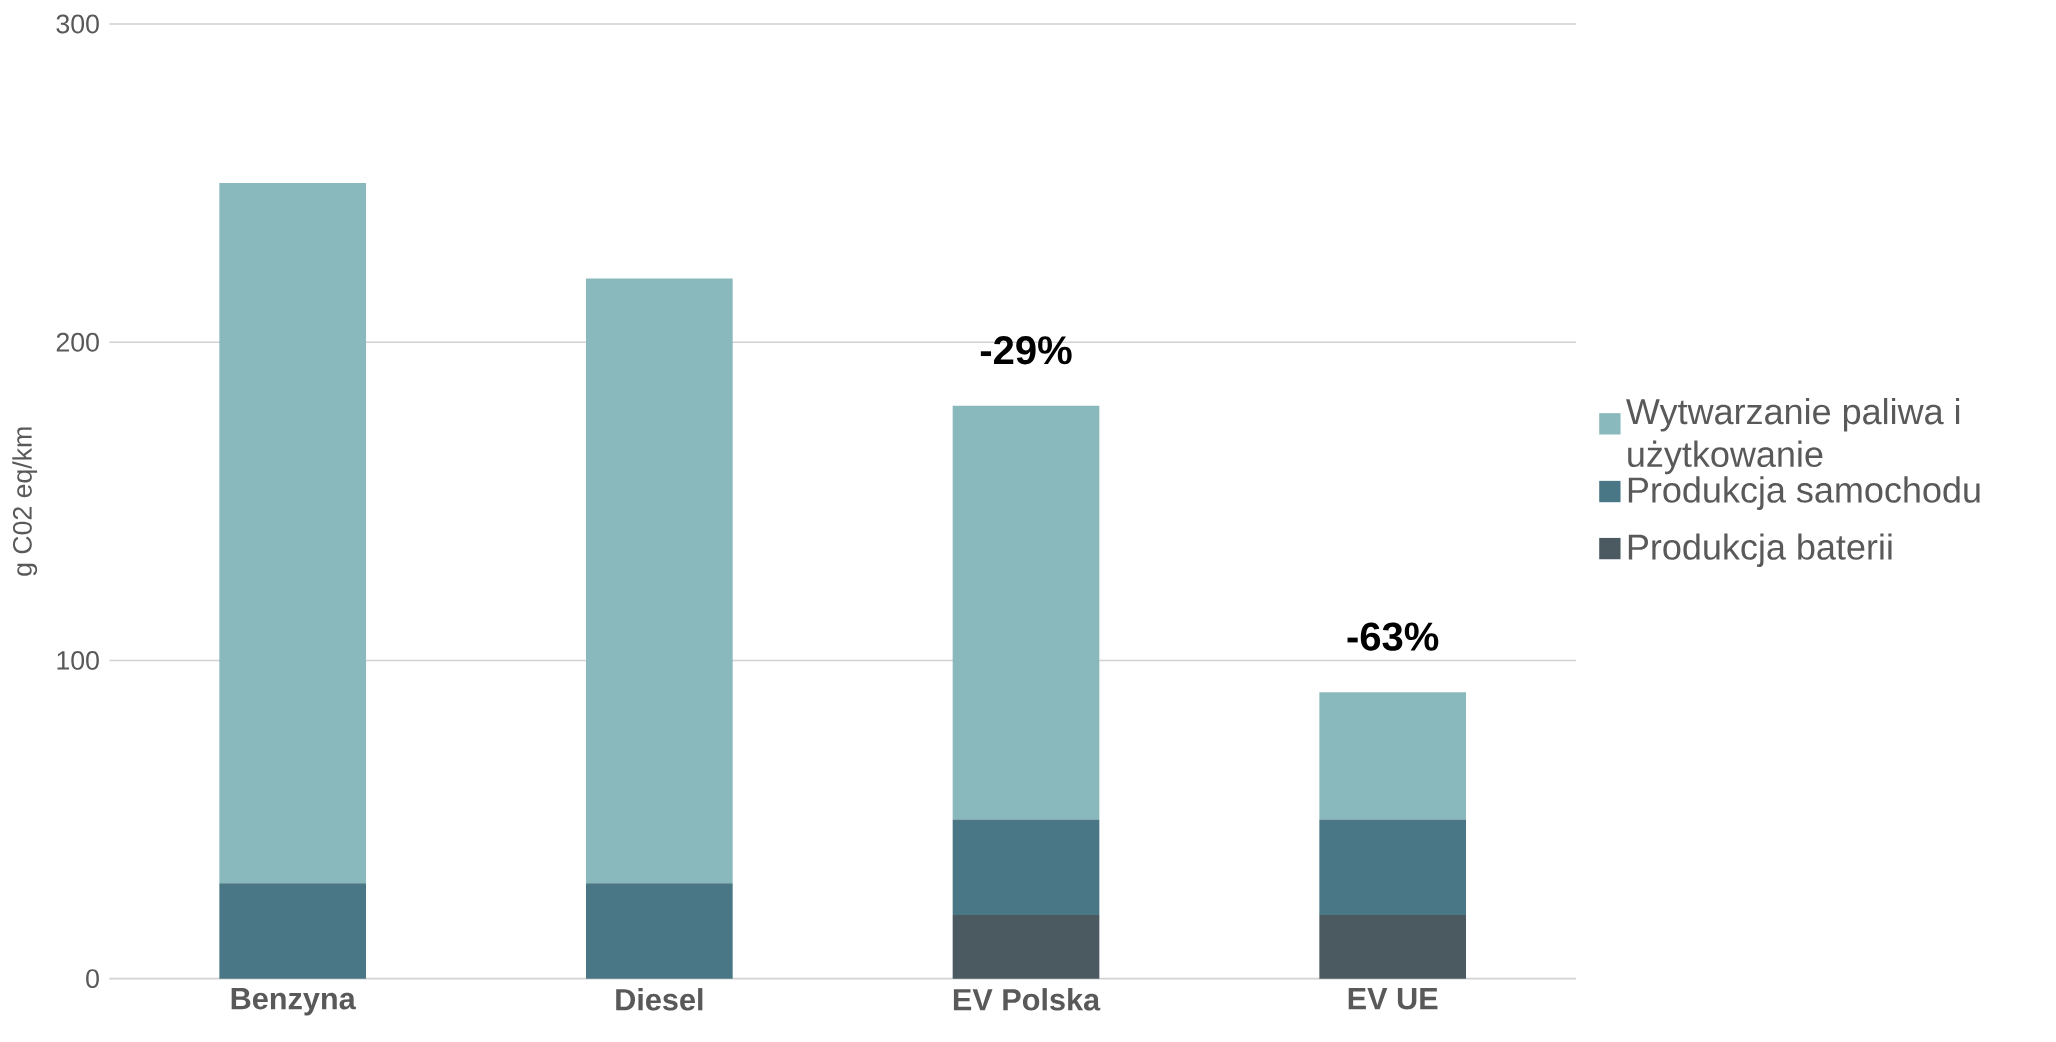 This screenshot has width=2056, height=1042. Describe the element at coordinates (1393, 636) in the screenshot. I see `annotation: -63%` at that location.